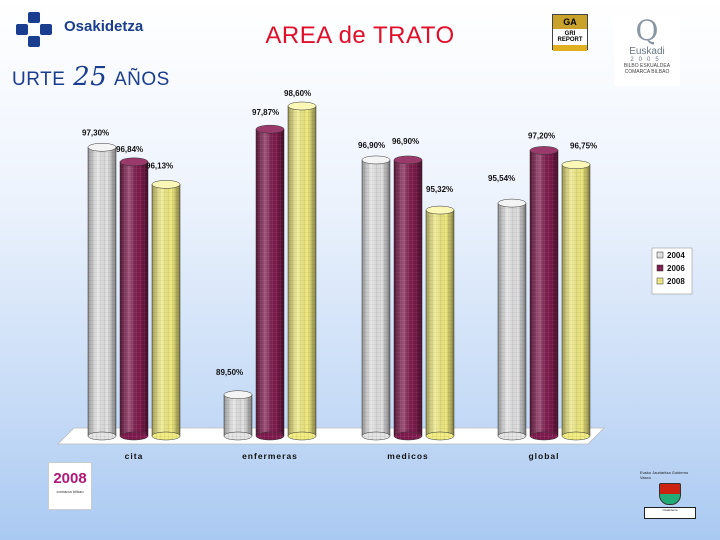  I want to click on value-label-medicos-2008: 95,32%, so click(439, 189).